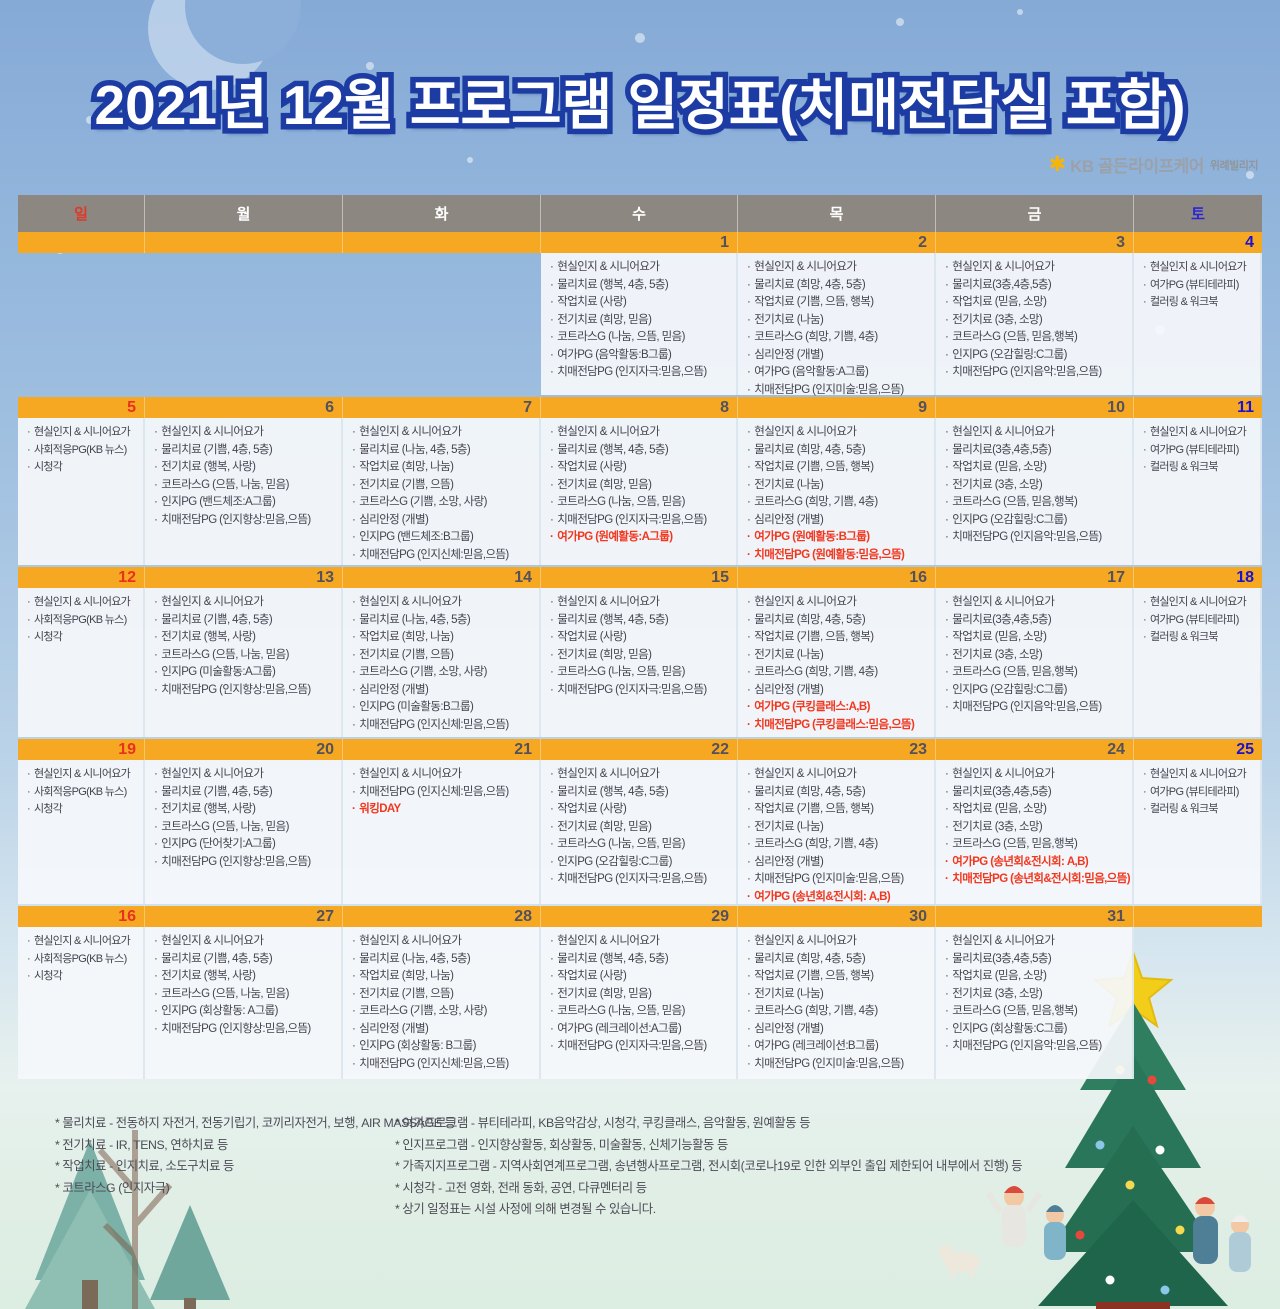 The image size is (1280, 1309). Describe the element at coordinates (839, 556) in the screenshot. I see `program-item: 치매전담PG (원예활동:믿음,으뜸)` at that location.